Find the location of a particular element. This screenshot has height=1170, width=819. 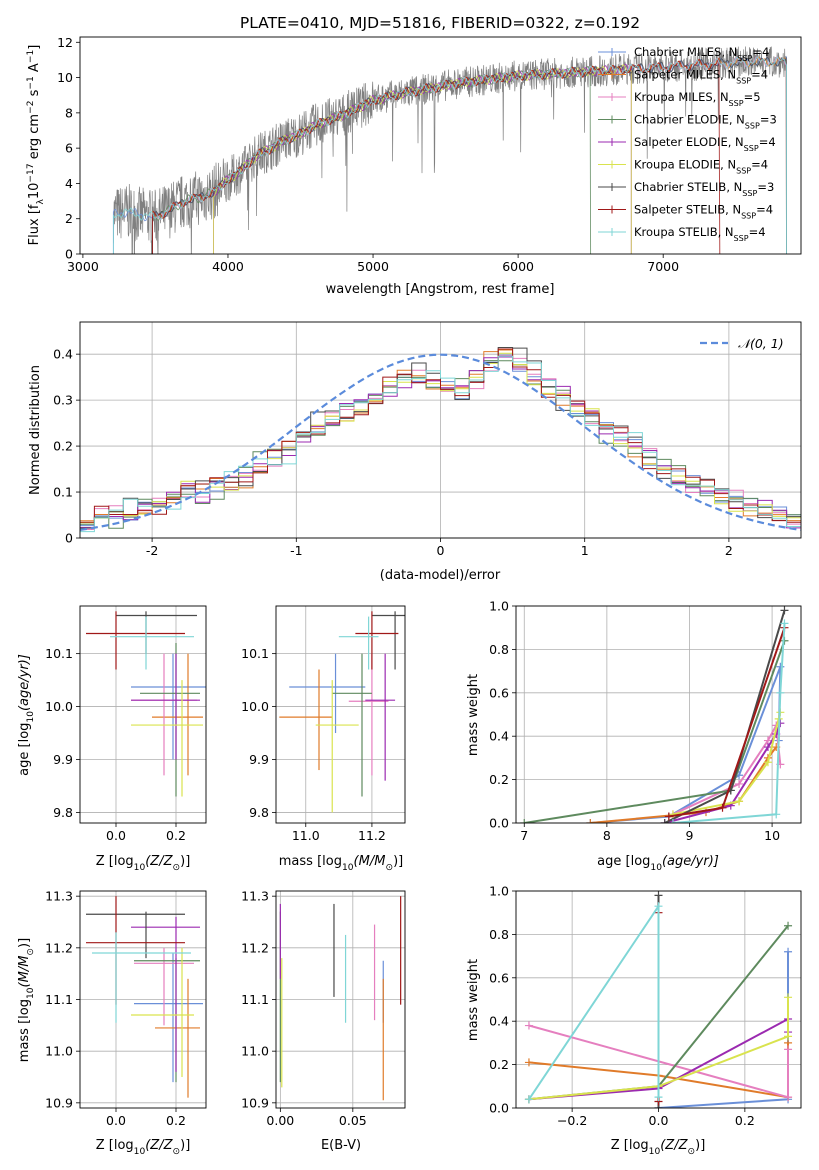

y-tick-label: 9.8 is located at coordinates (259, 812).